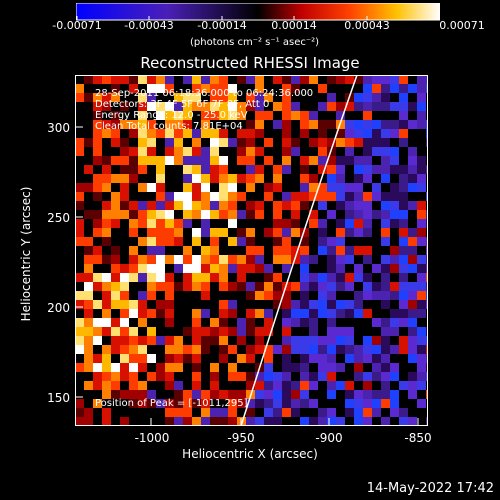 The height and width of the screenshot is (500, 500). I want to click on x-axis-label: Heliocentric X (arcsec), so click(250, 454).